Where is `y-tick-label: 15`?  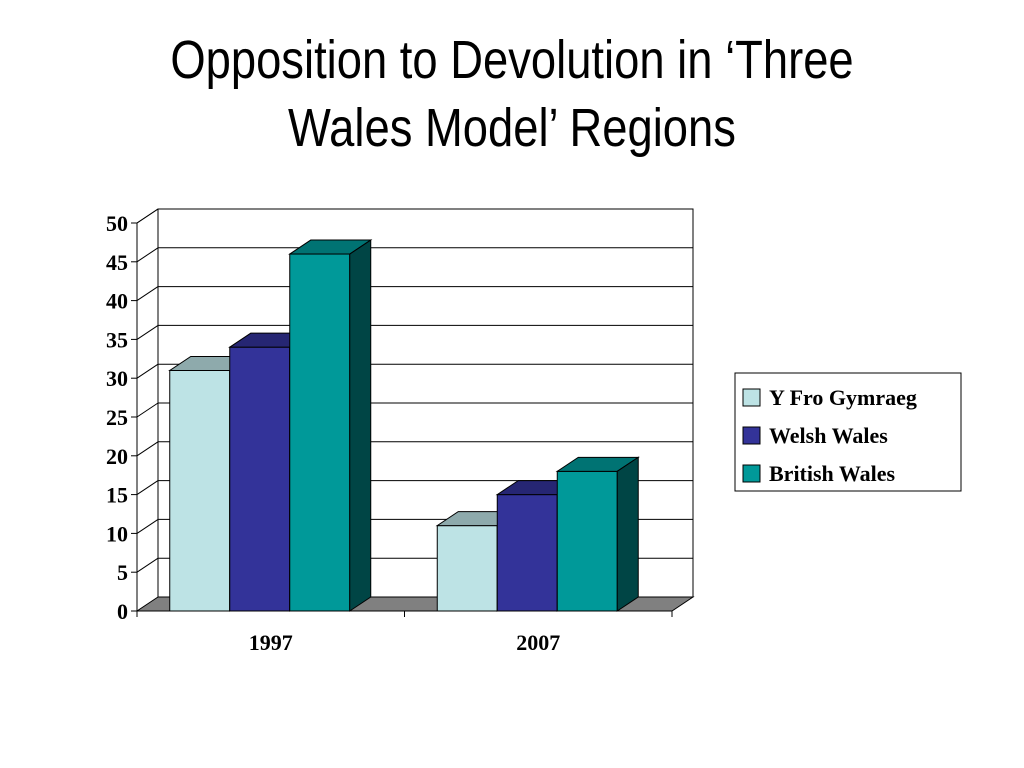 y-tick-label: 15 is located at coordinates (117, 495).